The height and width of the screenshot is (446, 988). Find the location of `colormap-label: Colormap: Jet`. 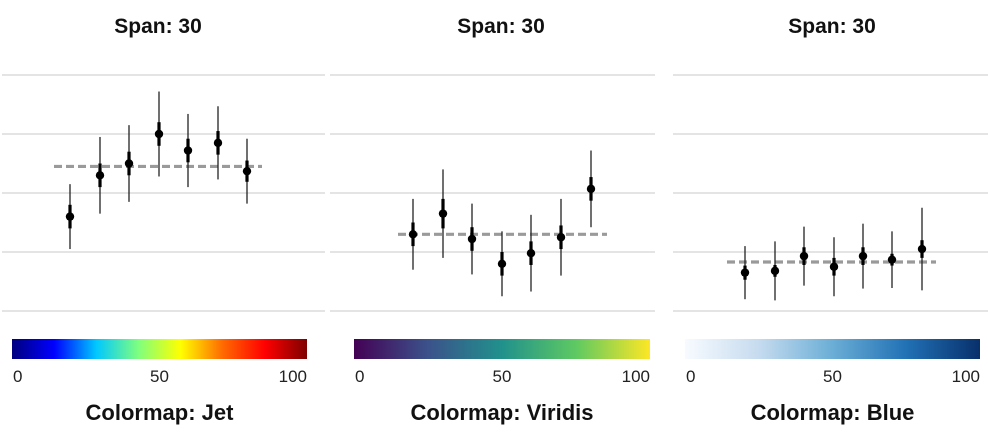

colormap-label: Colormap: Jet is located at coordinates (160, 412).